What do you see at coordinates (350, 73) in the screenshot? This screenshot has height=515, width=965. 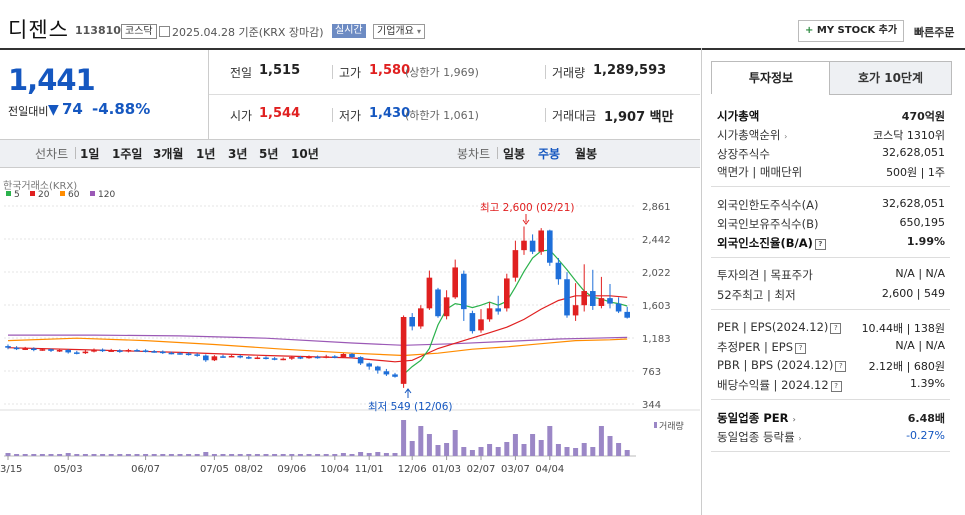 I see `high-label: 고가` at bounding box center [350, 73].